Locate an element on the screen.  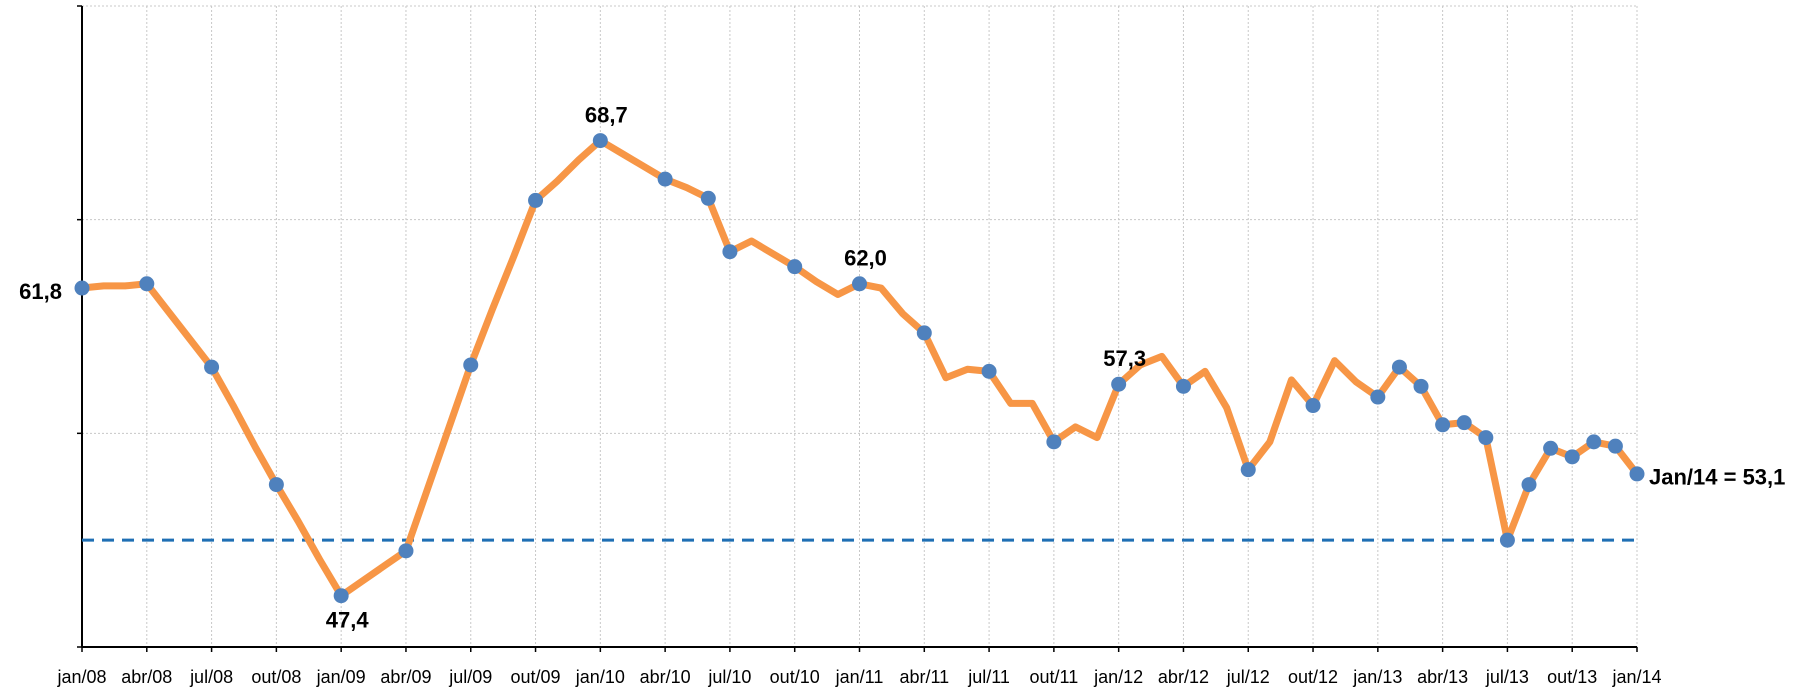
x-tick-label: abr/11 is located at coordinates (924, 677).